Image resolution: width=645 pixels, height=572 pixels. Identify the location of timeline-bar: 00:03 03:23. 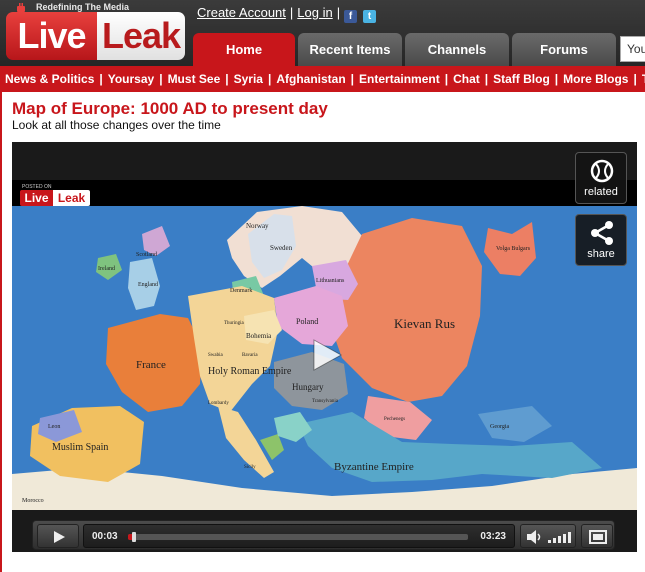
(299, 536).